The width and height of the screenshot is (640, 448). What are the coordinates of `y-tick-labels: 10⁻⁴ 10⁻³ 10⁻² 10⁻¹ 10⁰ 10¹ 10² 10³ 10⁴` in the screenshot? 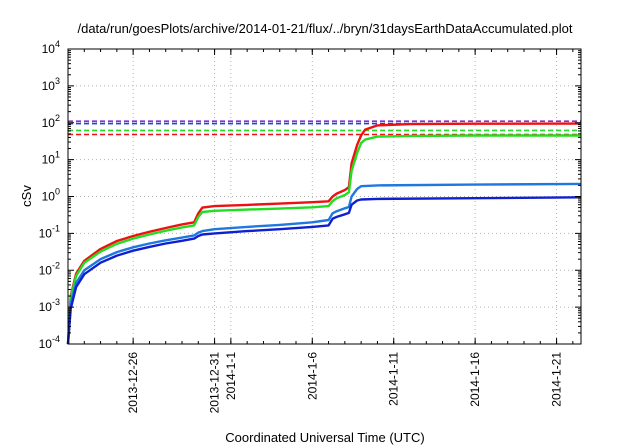 It's located at (49, 195).